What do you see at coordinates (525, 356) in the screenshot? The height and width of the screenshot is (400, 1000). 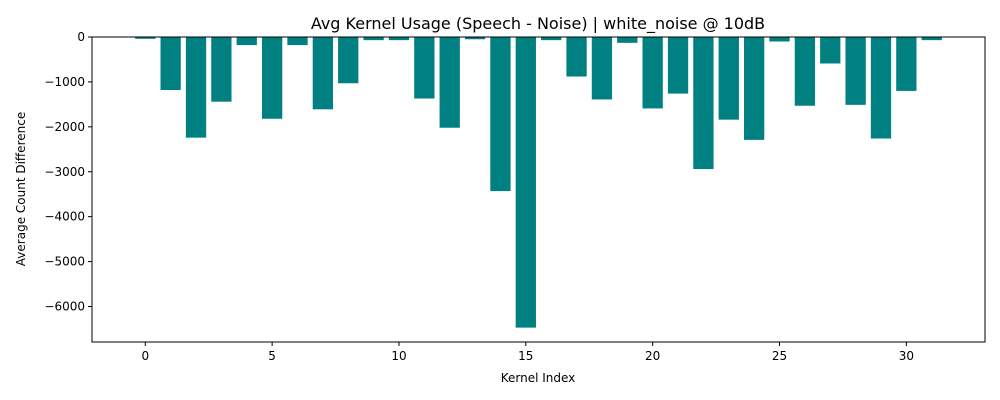 I see `x-tick-label: 15` at bounding box center [525, 356].